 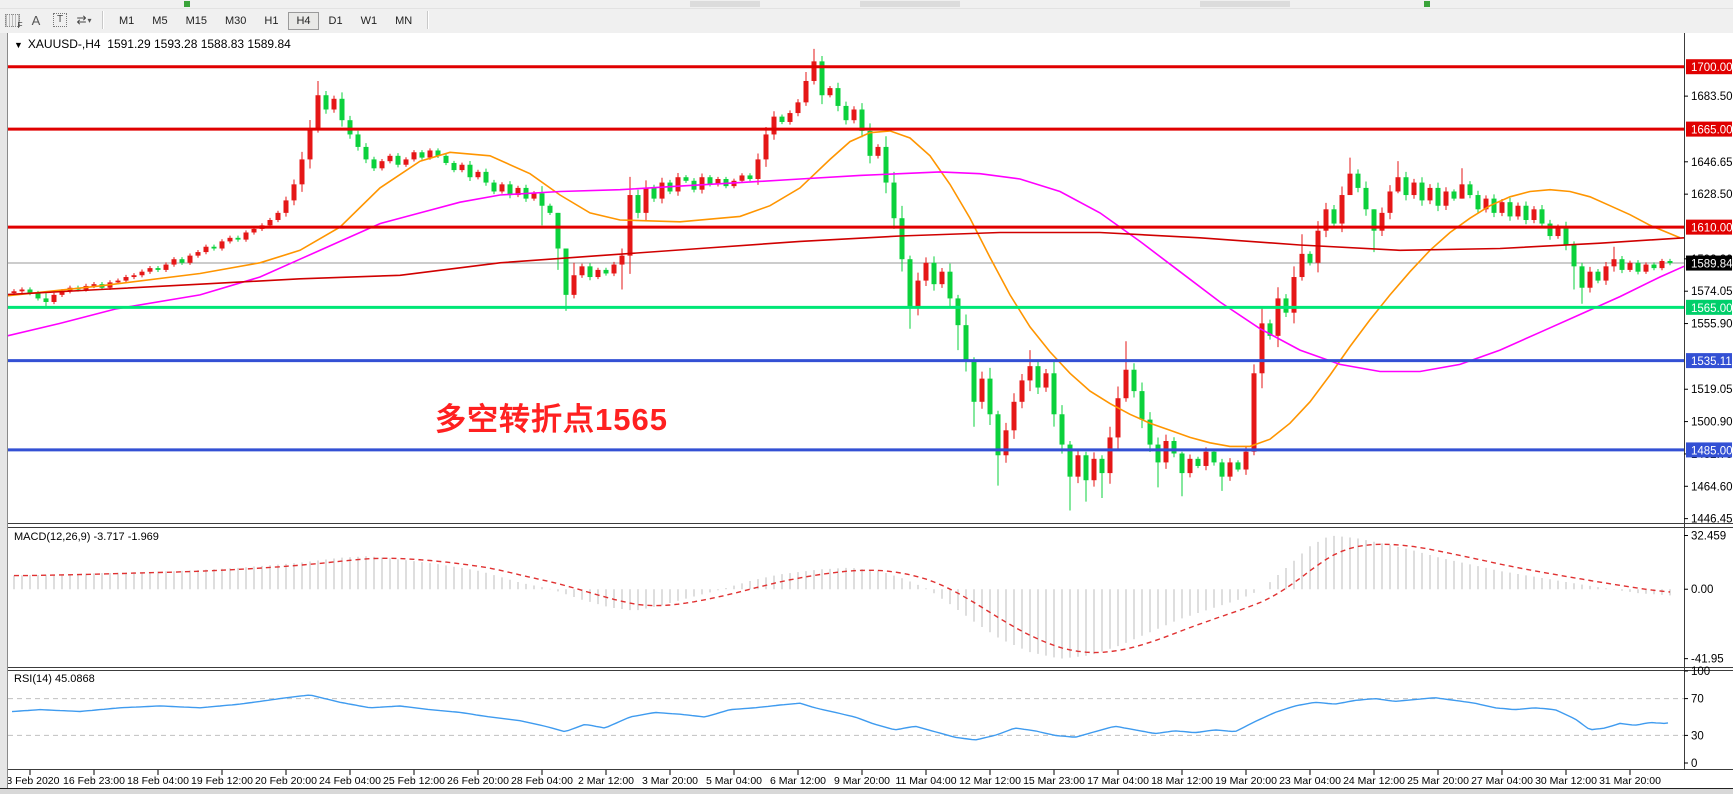 What do you see at coordinates (1118, 781) in the screenshot?
I see `time-tick-label: 17 Mar 04:00` at bounding box center [1118, 781].